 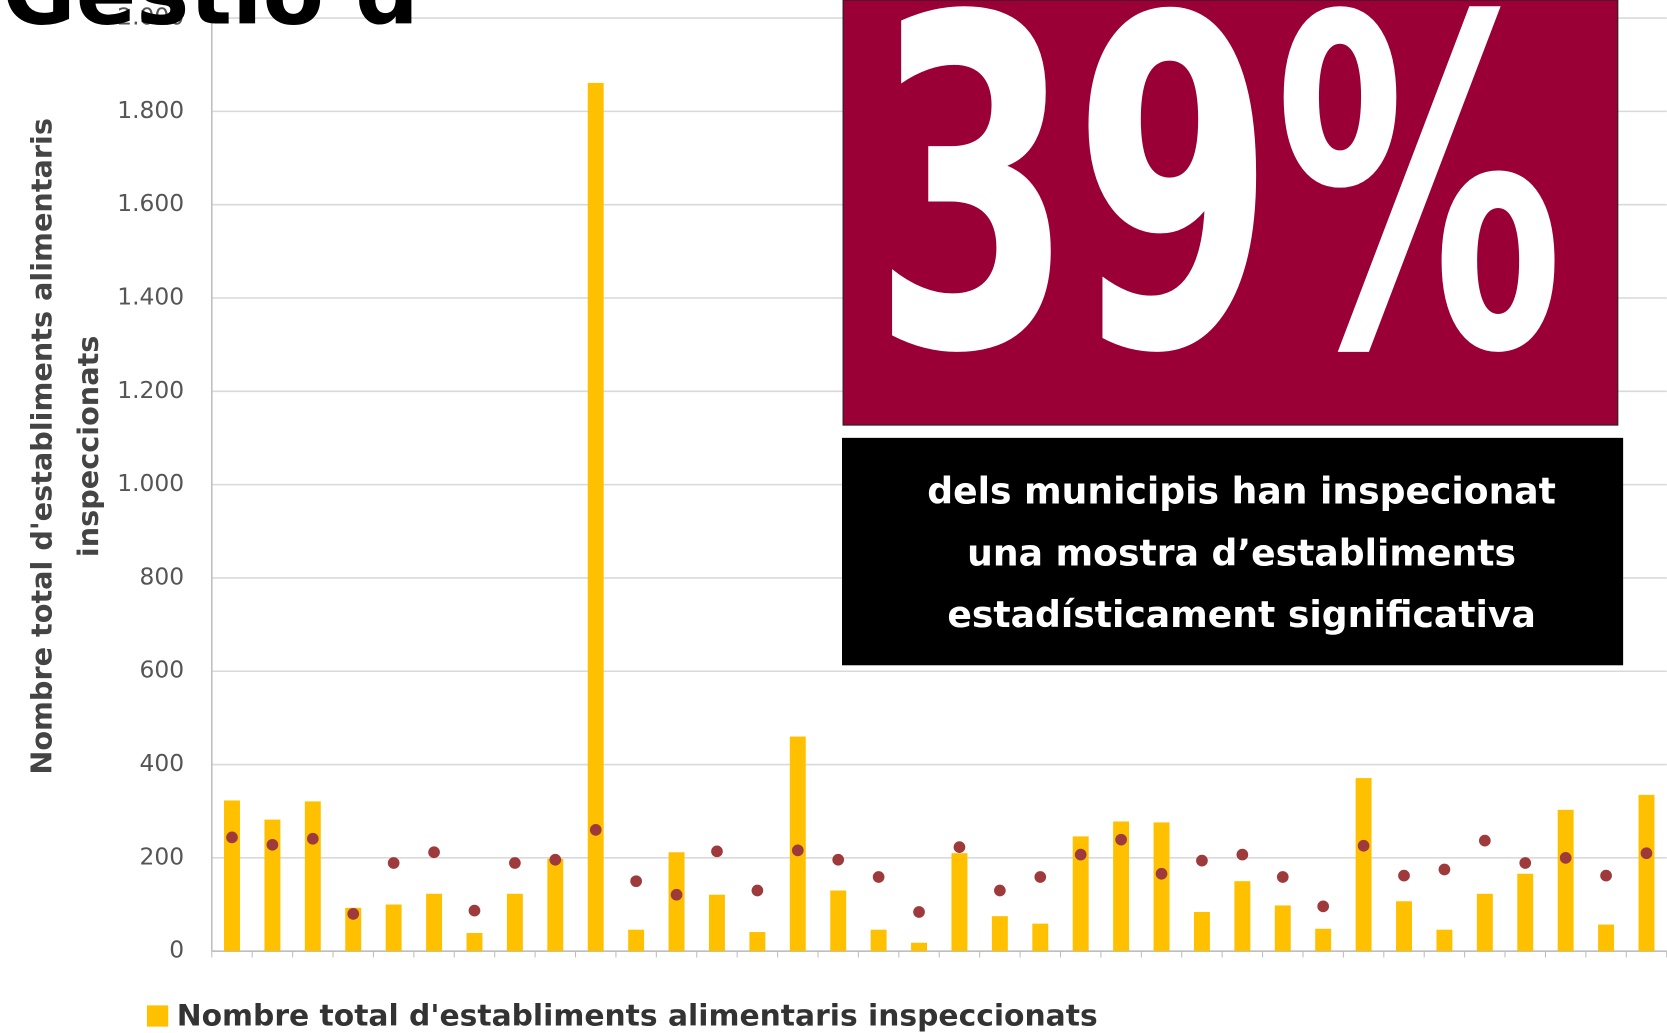 I want to click on y-tick-label: 600, so click(x=162, y=670).